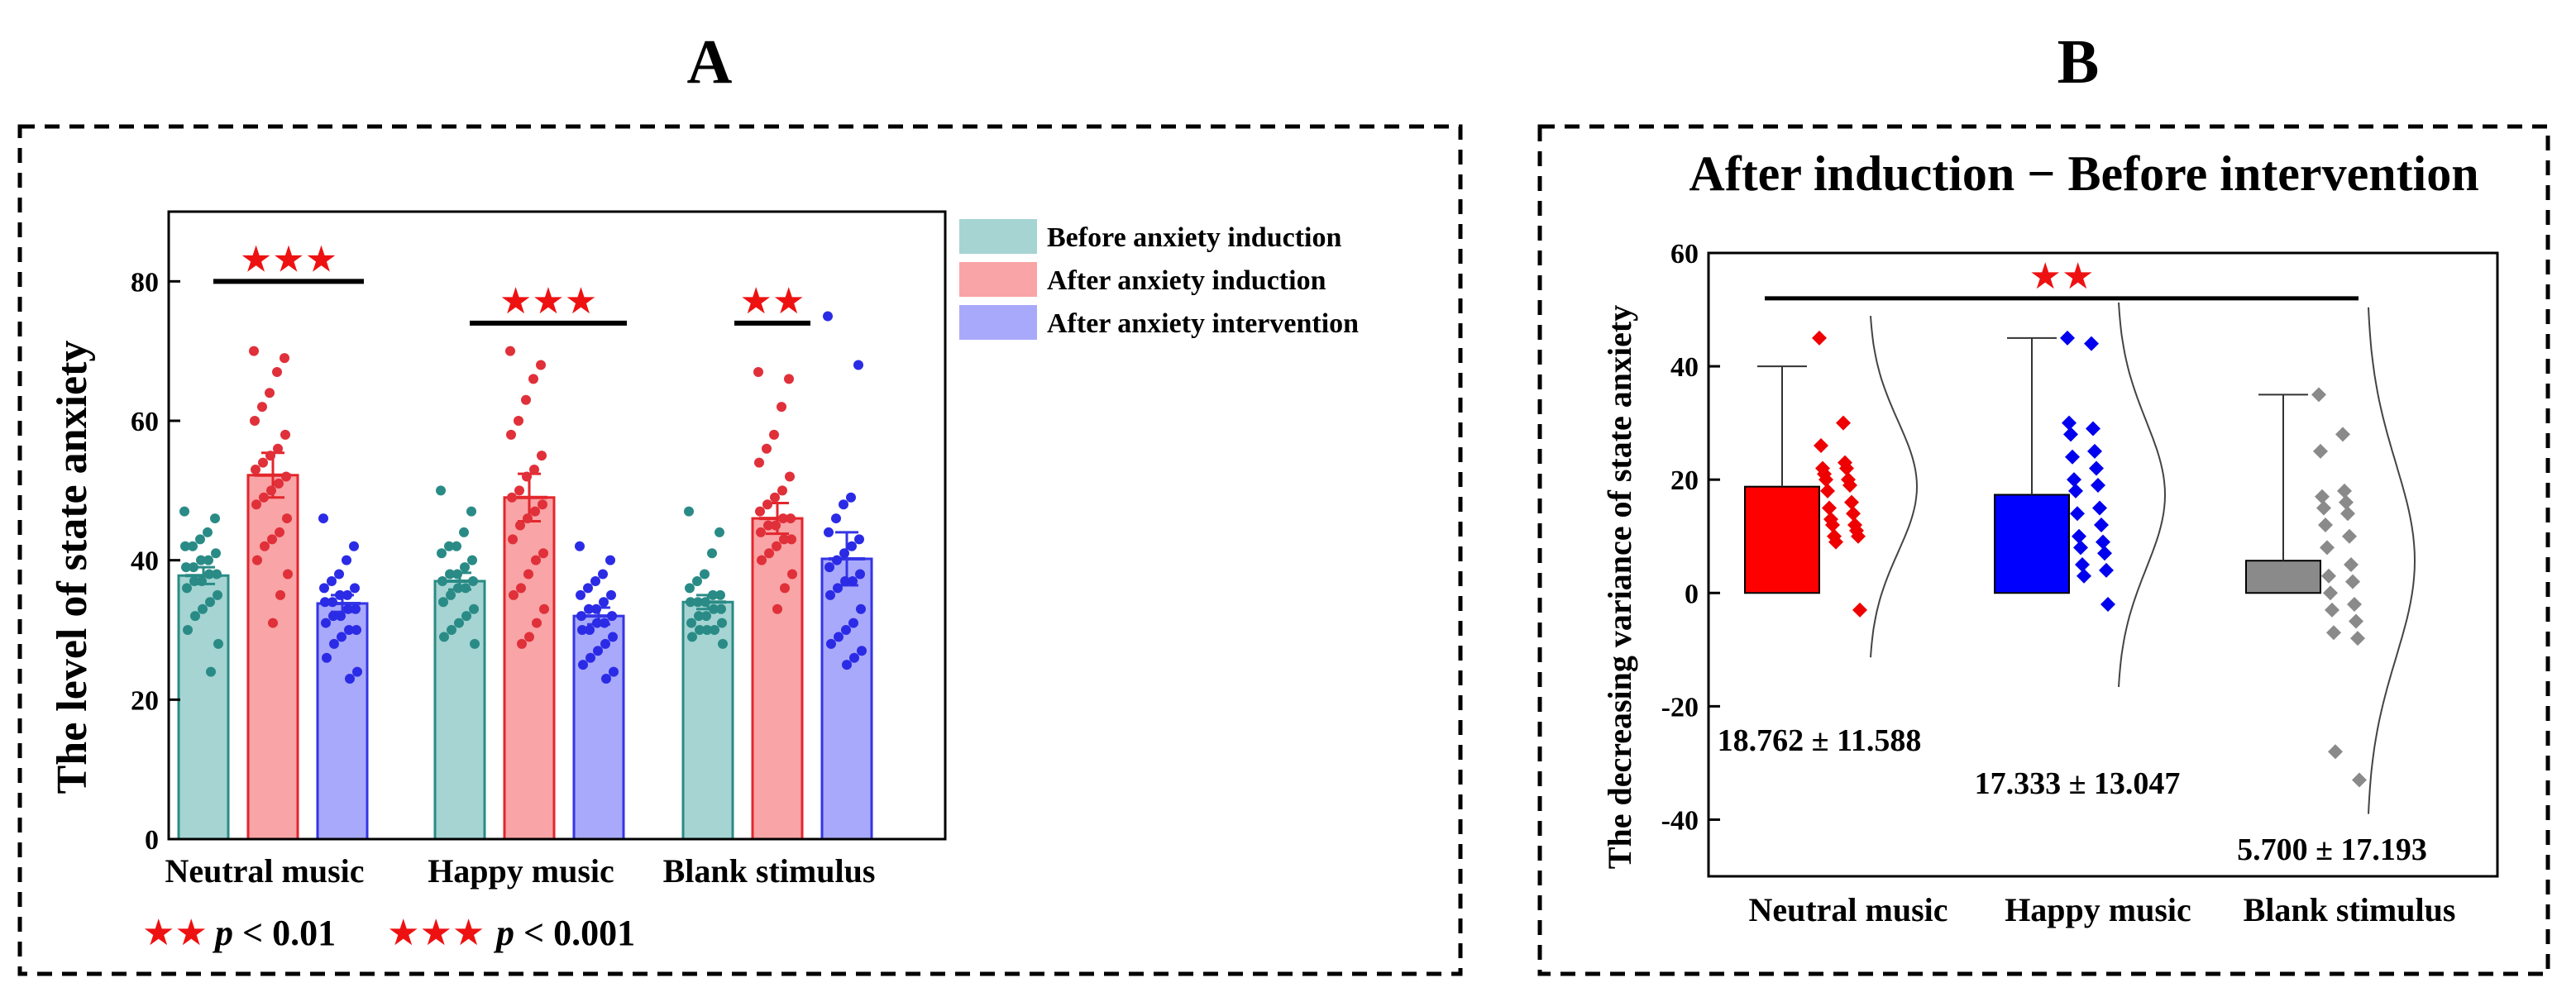  What do you see at coordinates (1186, 280) in the screenshot?
I see `legend-label-after: After anxiety induction` at bounding box center [1186, 280].